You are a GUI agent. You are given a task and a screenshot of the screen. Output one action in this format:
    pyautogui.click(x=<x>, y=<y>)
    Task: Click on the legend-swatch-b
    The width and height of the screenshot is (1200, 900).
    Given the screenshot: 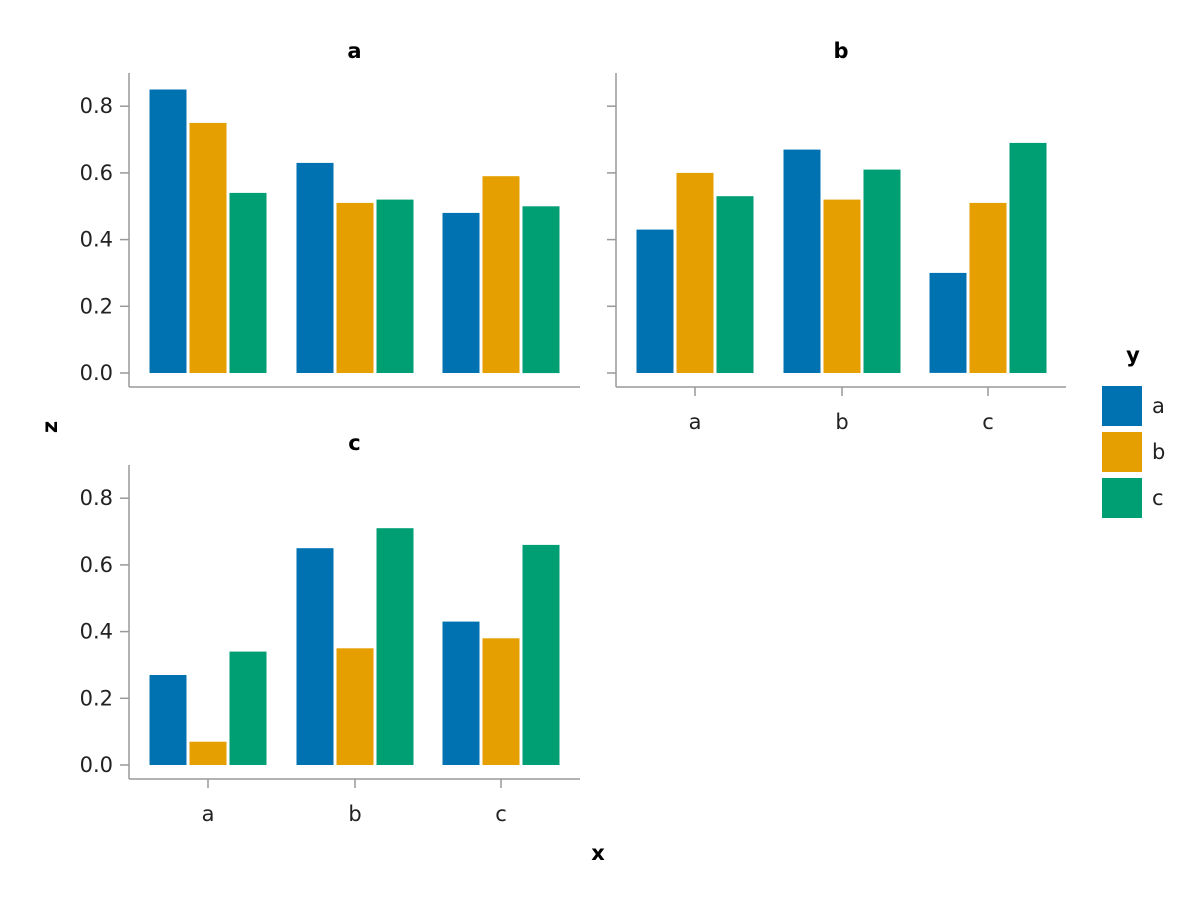 What is the action you would take?
    pyautogui.click(x=1122, y=452)
    